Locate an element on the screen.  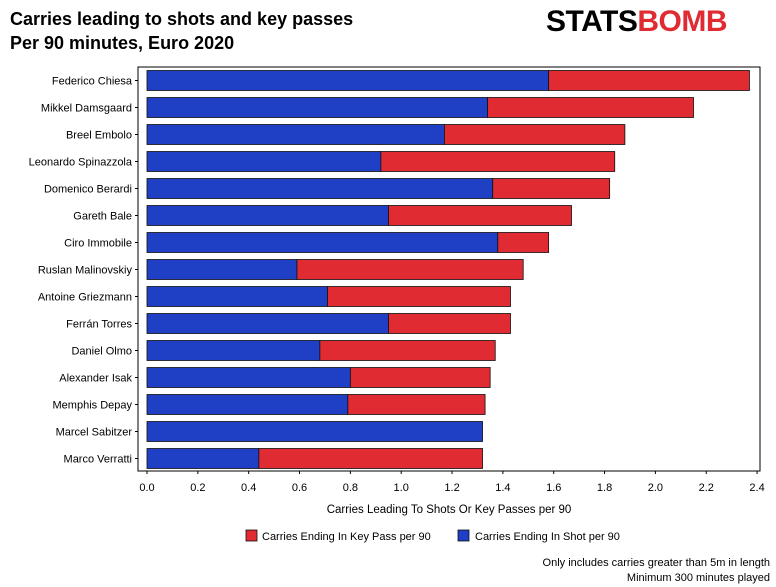
x-tick-label: 2.0 is located at coordinates (655, 488).